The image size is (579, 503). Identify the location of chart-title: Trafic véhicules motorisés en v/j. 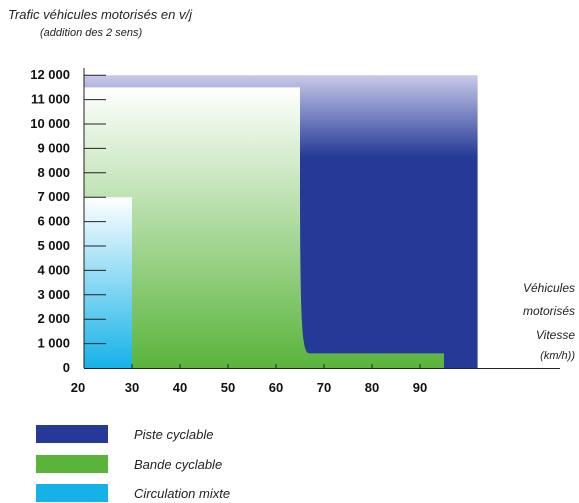
(100, 14).